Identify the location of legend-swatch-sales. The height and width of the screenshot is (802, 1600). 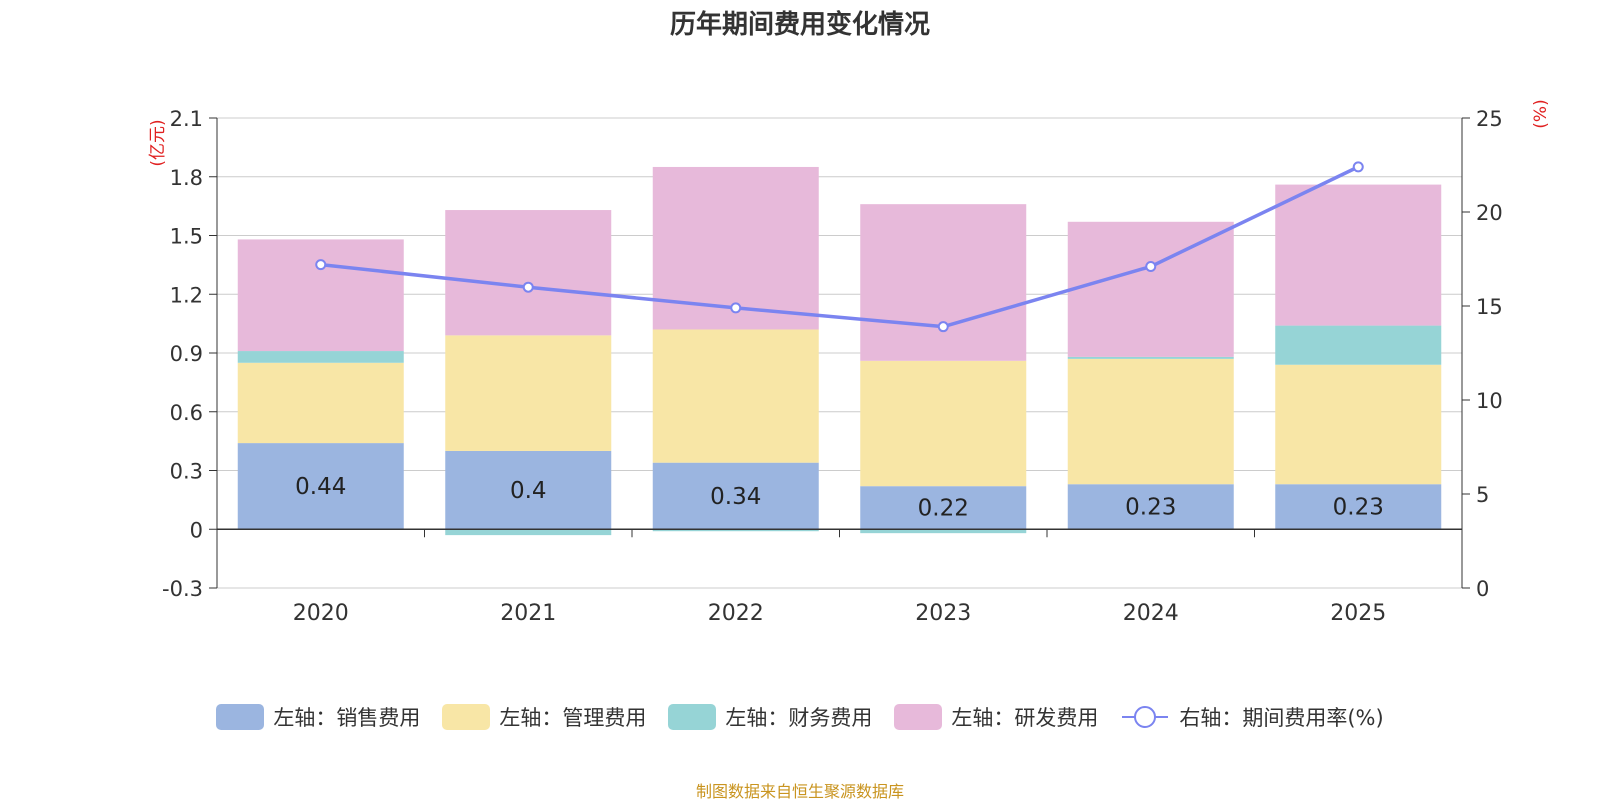
(240, 717).